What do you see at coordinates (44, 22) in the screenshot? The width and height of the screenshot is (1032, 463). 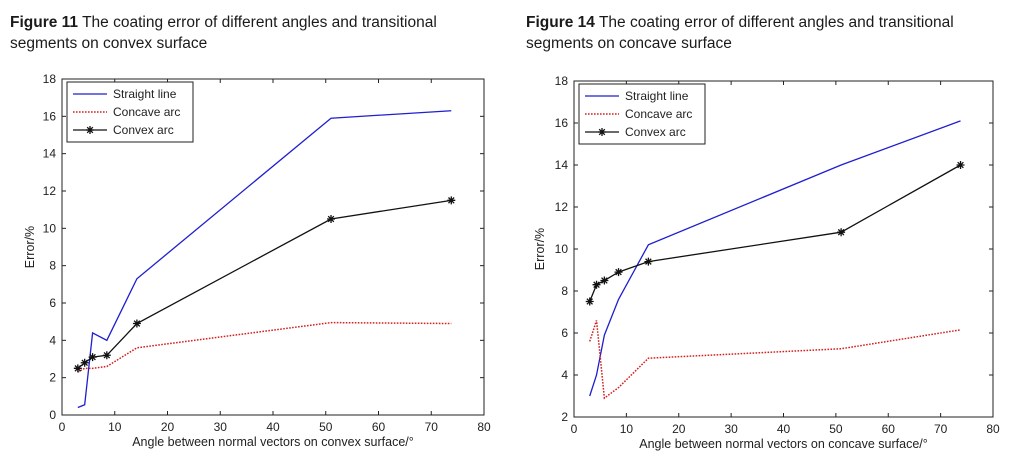 I see `figure-11-label: Figure 11` at bounding box center [44, 22].